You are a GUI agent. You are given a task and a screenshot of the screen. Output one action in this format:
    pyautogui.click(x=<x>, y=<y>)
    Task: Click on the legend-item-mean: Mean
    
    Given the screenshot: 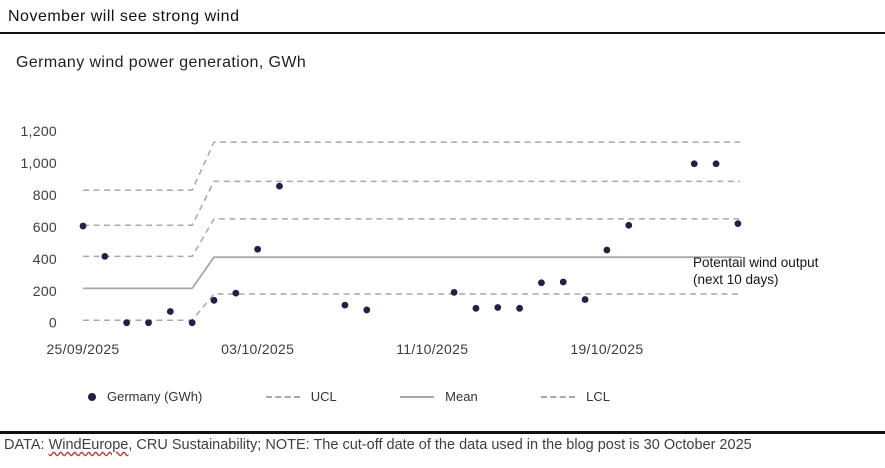 What is the action you would take?
    pyautogui.click(x=439, y=396)
    